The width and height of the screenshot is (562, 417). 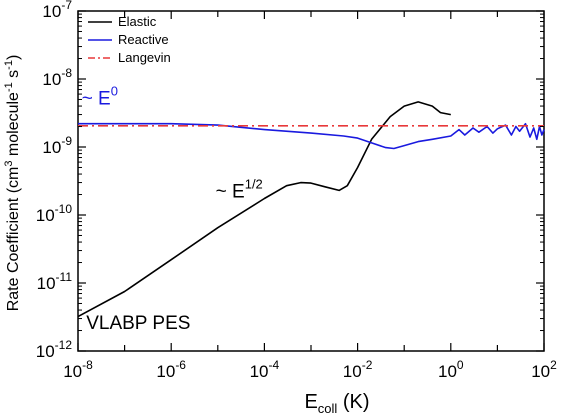 I want to click on x-tick-label: 10², so click(x=544, y=369).